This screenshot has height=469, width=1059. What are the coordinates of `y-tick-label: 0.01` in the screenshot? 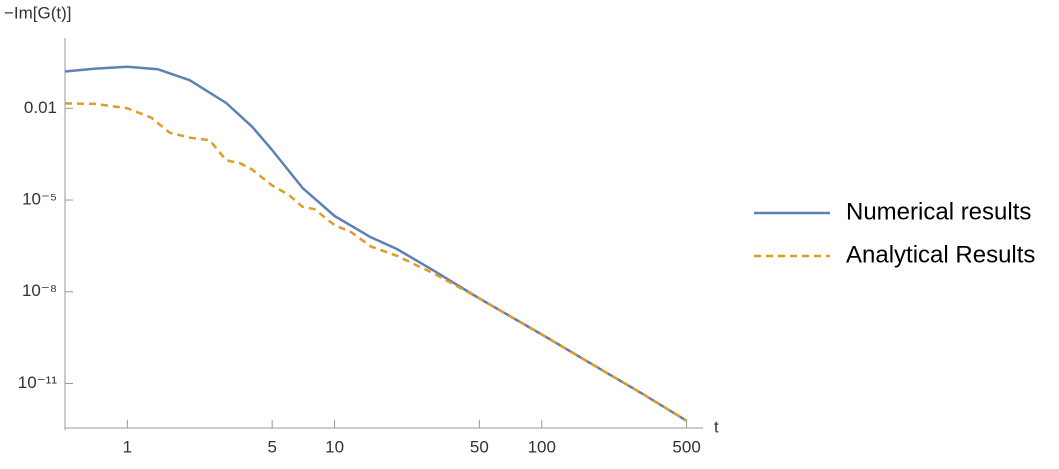 It's located at (40, 107).